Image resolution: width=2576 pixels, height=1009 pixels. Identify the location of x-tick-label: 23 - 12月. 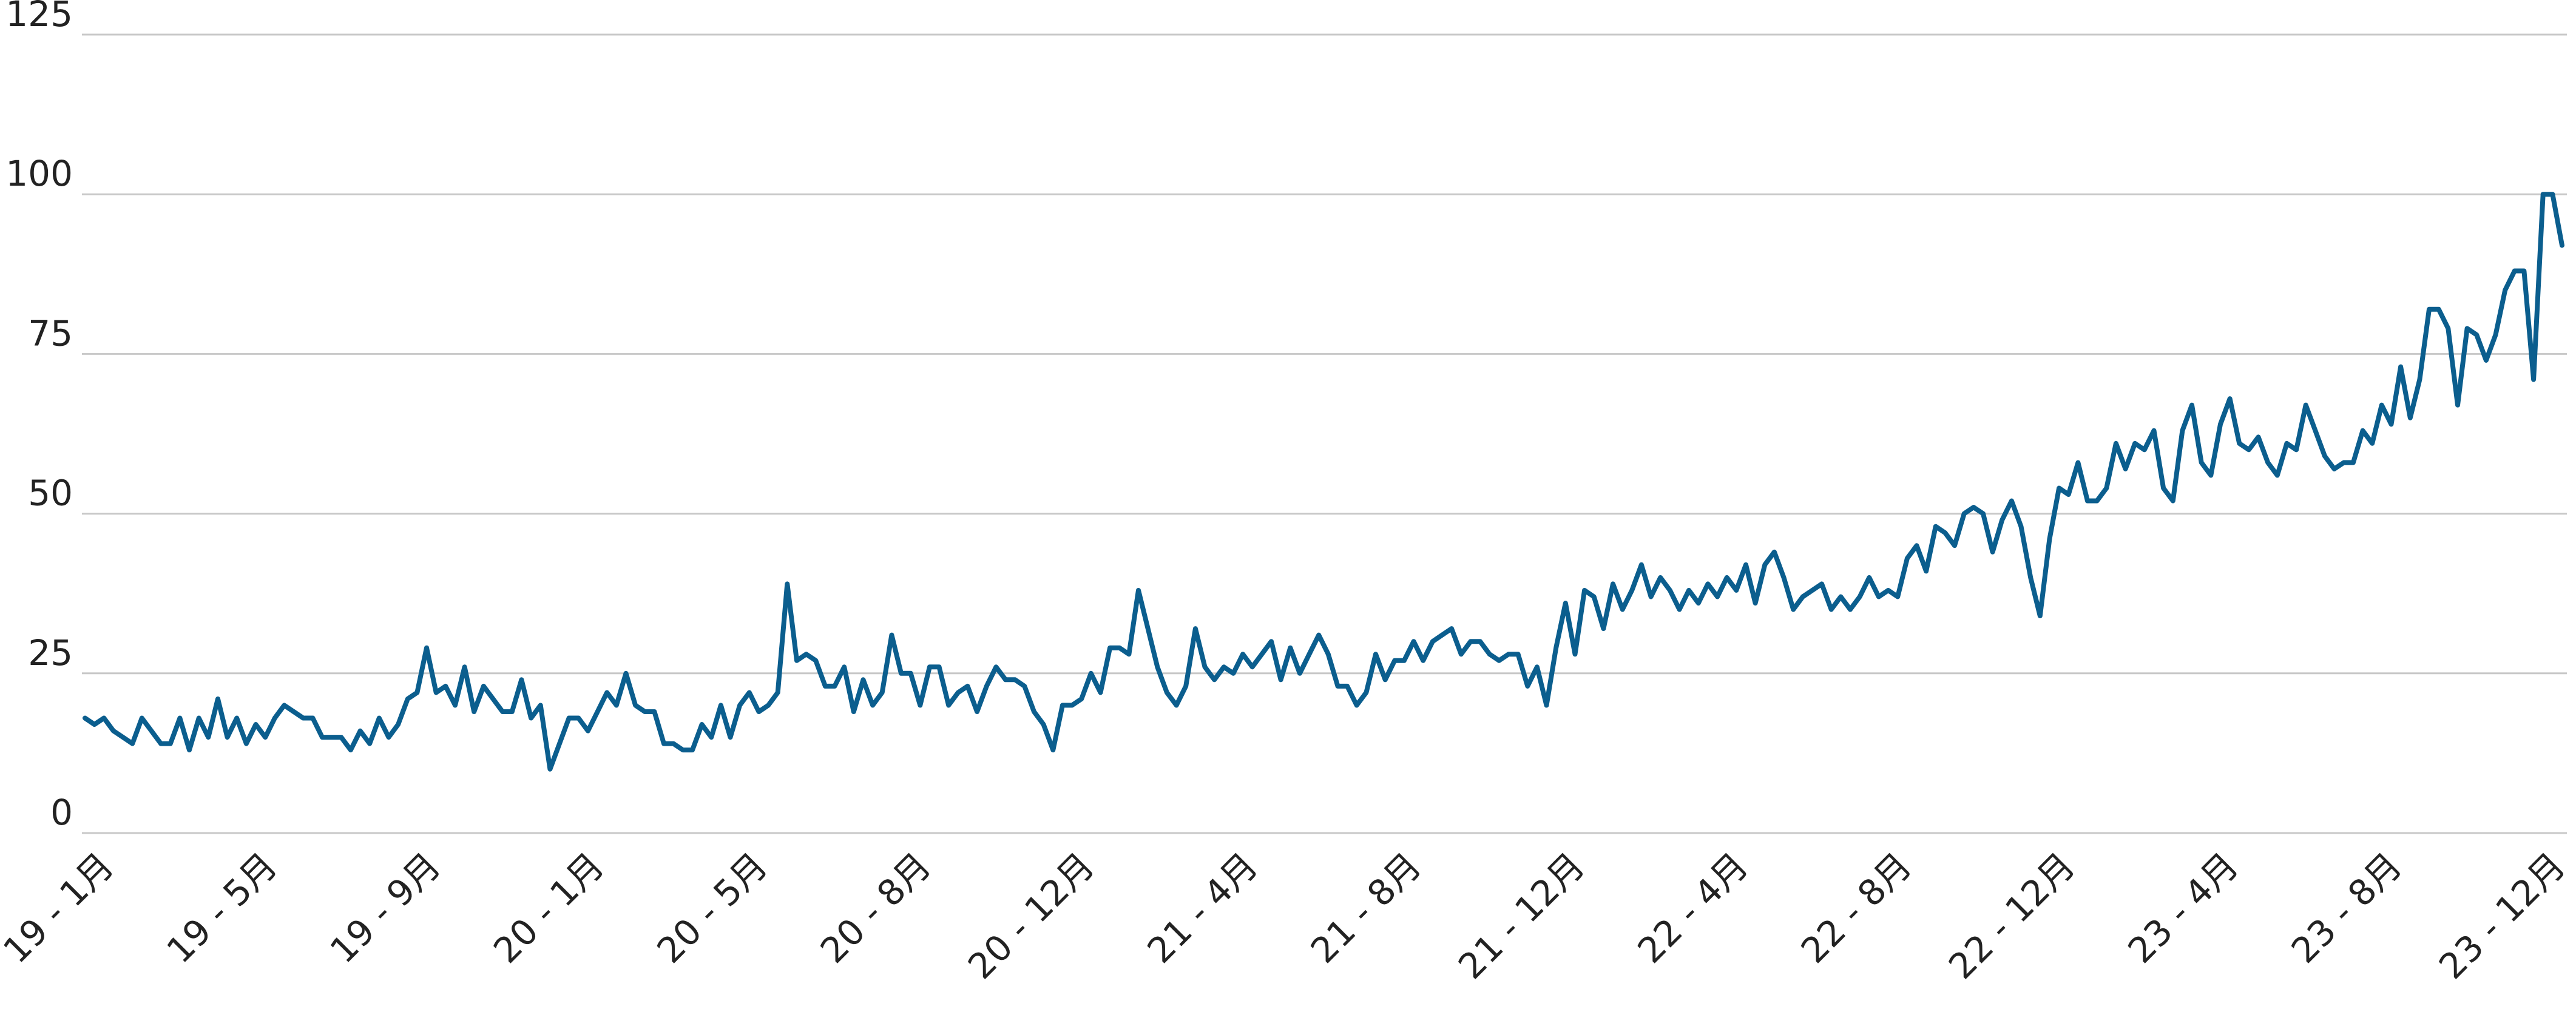
(2502, 916).